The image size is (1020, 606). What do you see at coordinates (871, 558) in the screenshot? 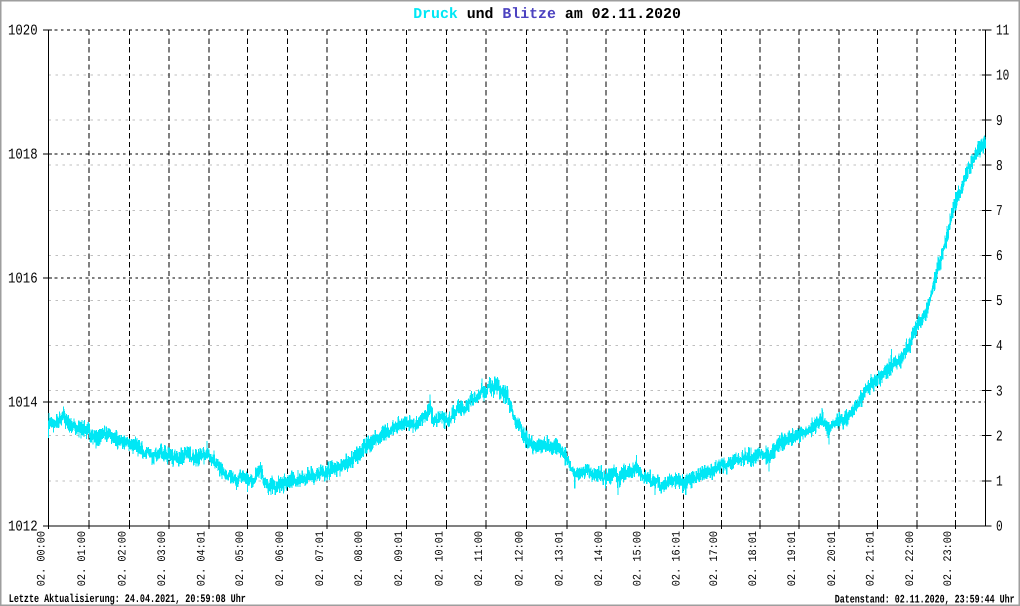
I see `svg-text: 02. 21:01` at bounding box center [871, 558].